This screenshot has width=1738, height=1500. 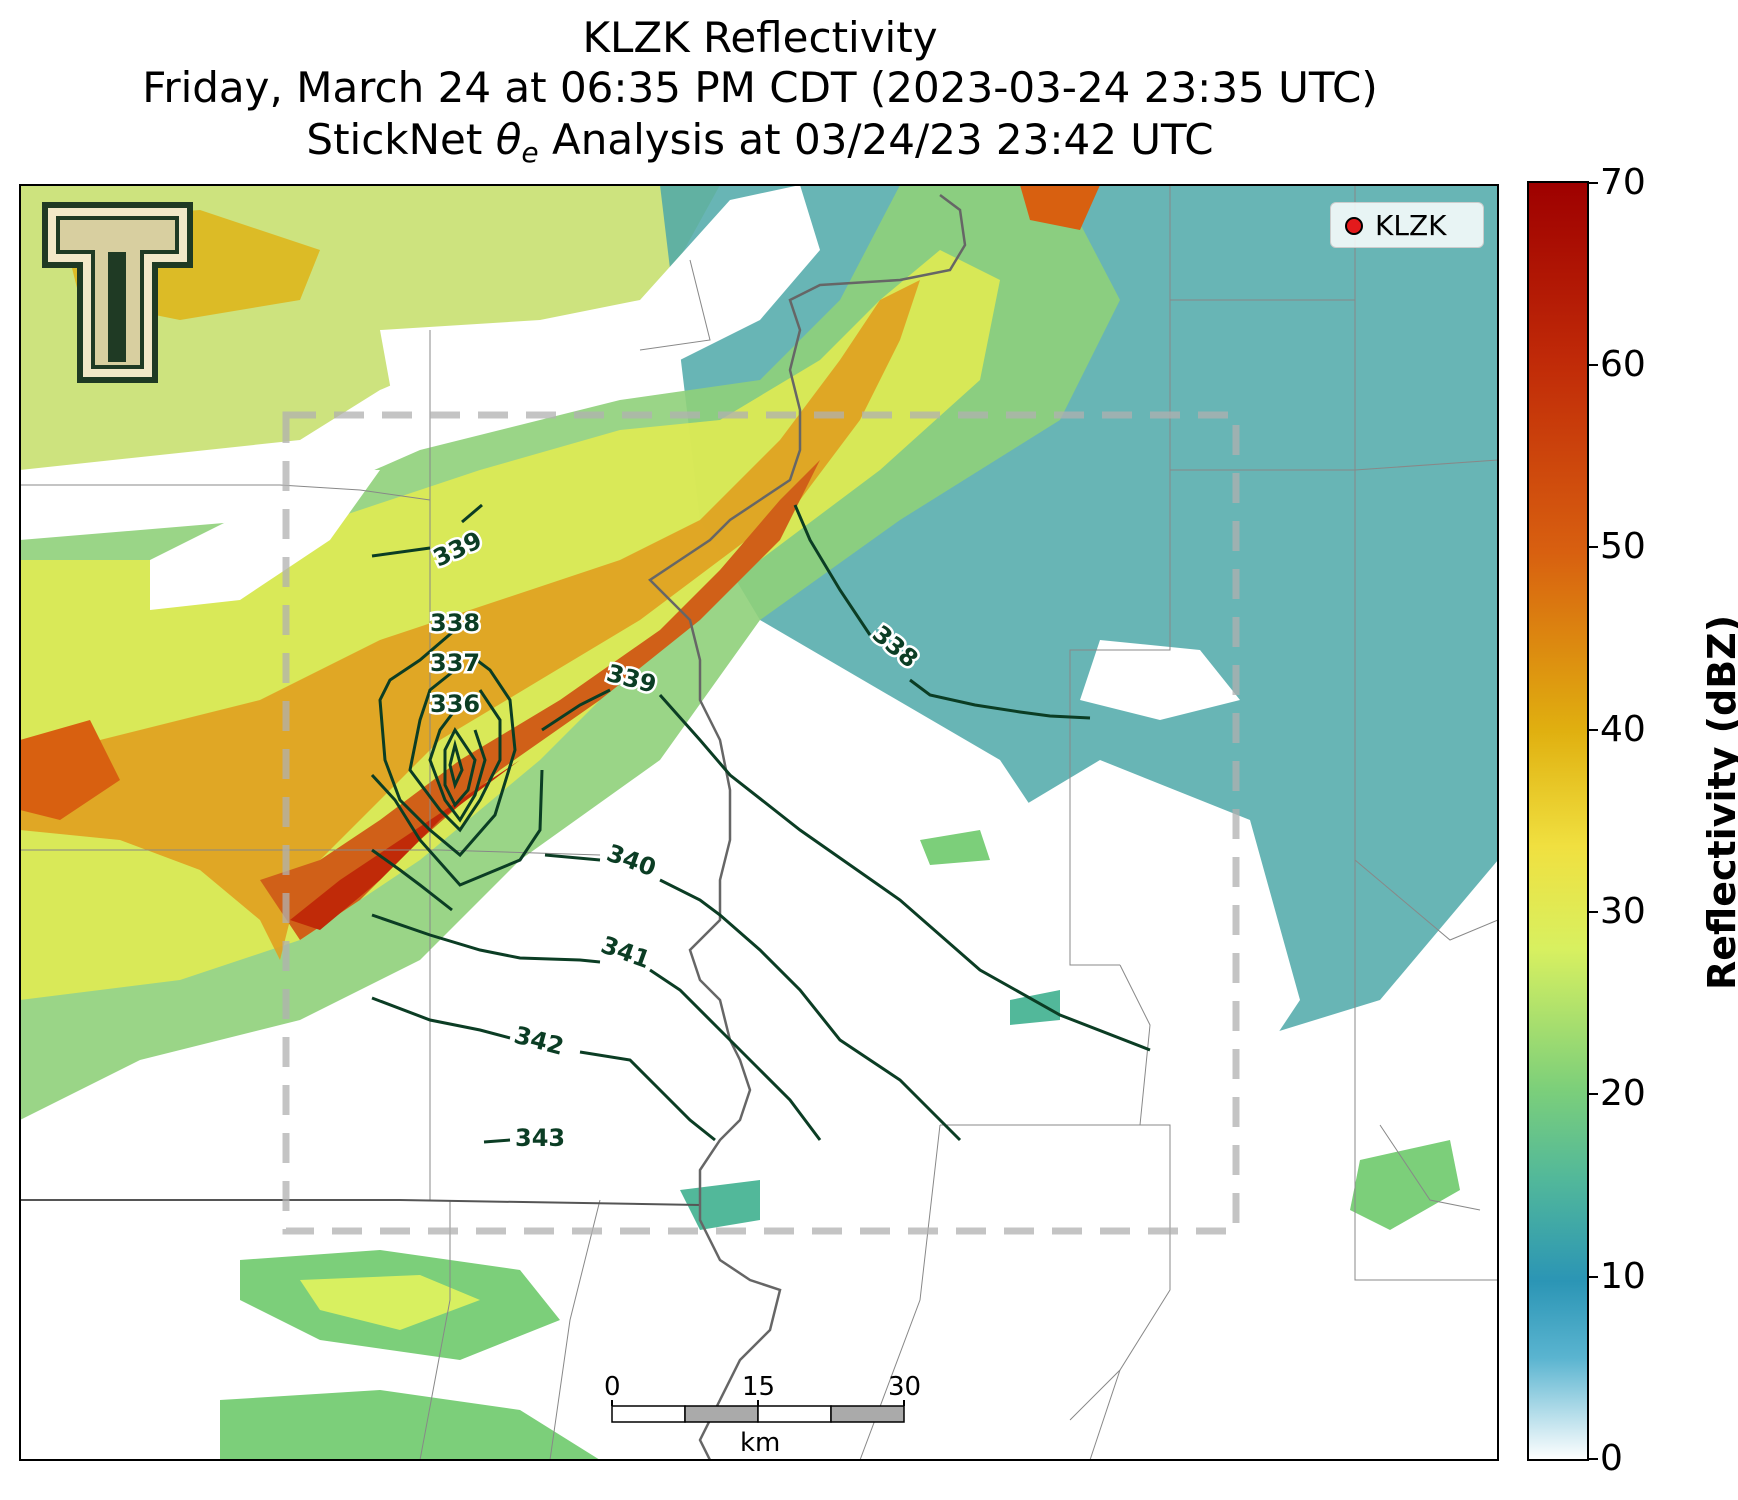 I want to click on colorbar-label: Reflectivity (dBZ), so click(x=1719, y=802).